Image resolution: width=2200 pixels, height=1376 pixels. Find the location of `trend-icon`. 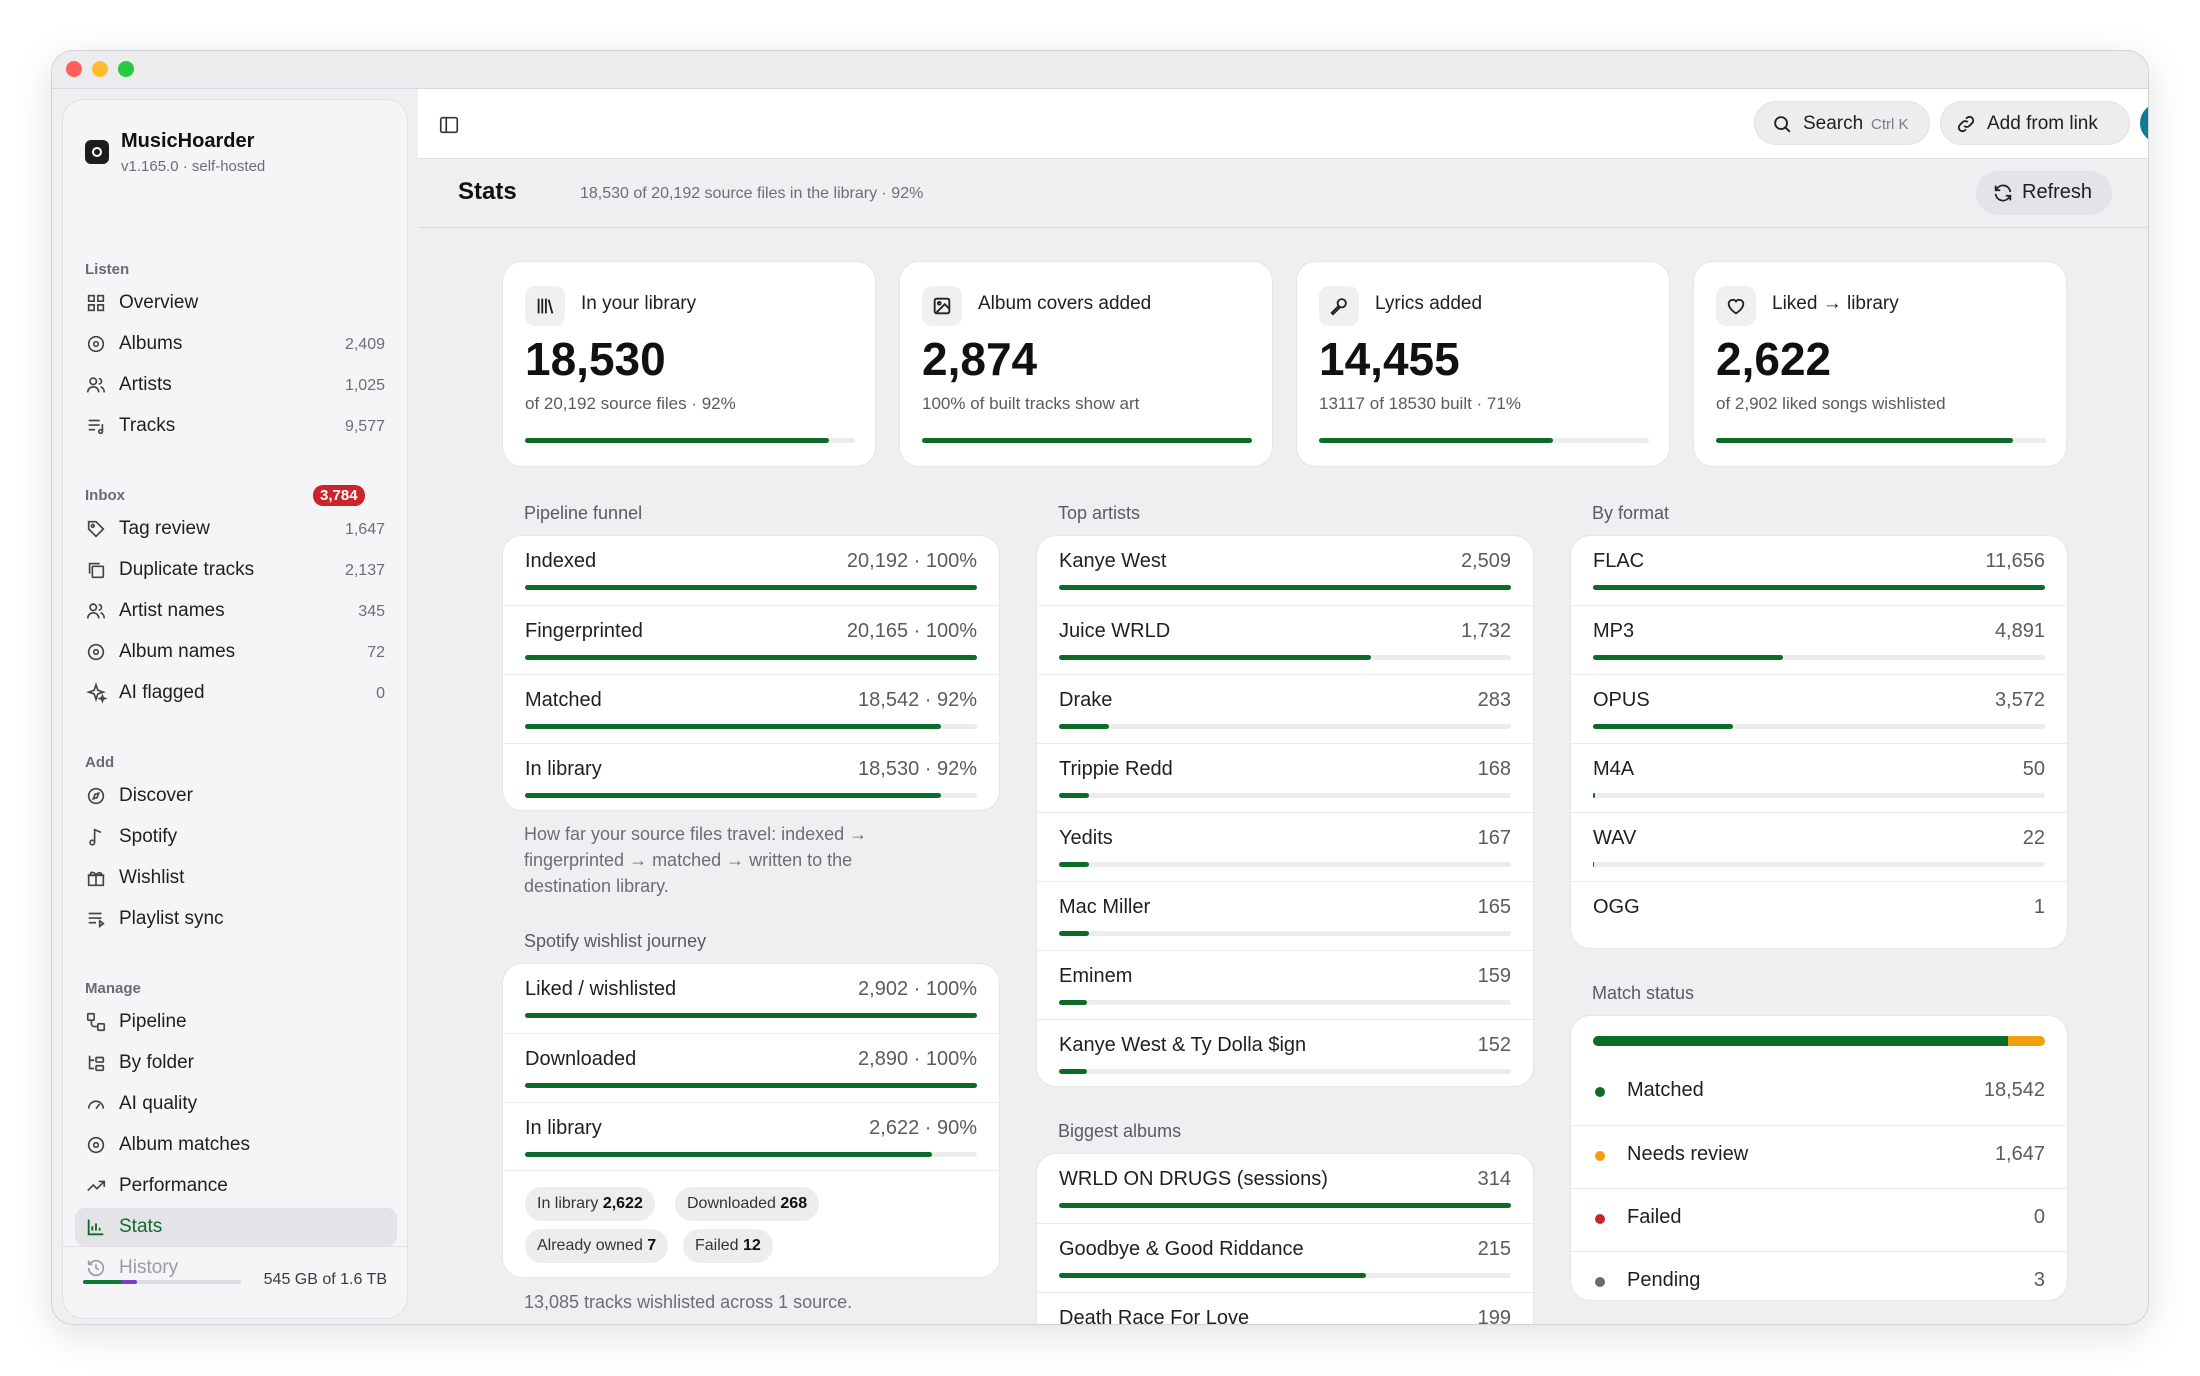

trend-icon is located at coordinates (96, 1186).